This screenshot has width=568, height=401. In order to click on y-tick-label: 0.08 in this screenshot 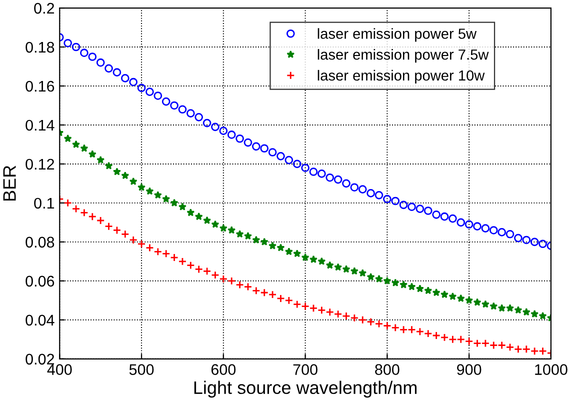, I will do `click(40, 242)`.